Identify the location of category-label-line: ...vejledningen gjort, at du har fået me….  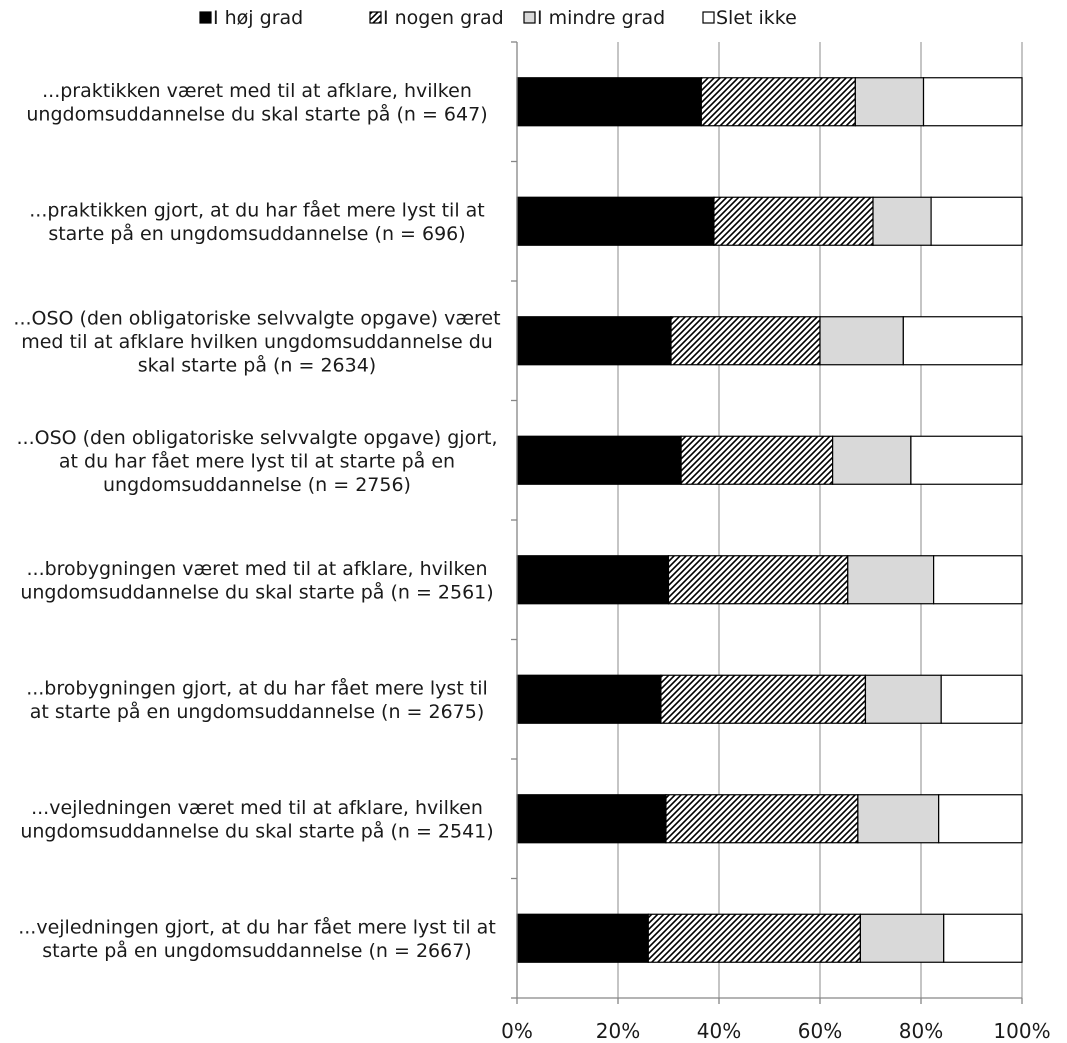
(257, 927).